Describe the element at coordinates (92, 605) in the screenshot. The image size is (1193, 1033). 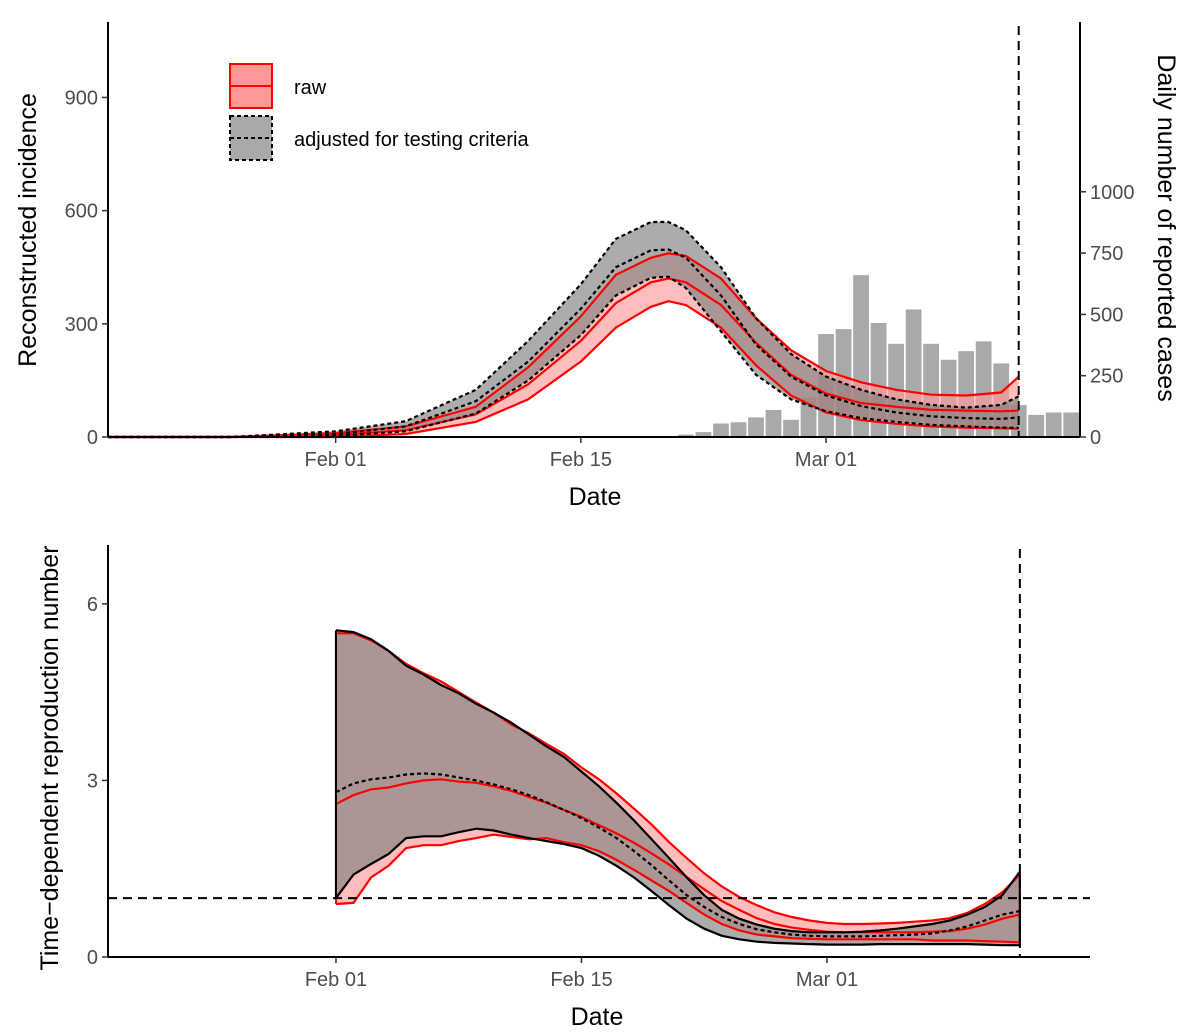
I see `y-tick-label-6: 6` at that location.